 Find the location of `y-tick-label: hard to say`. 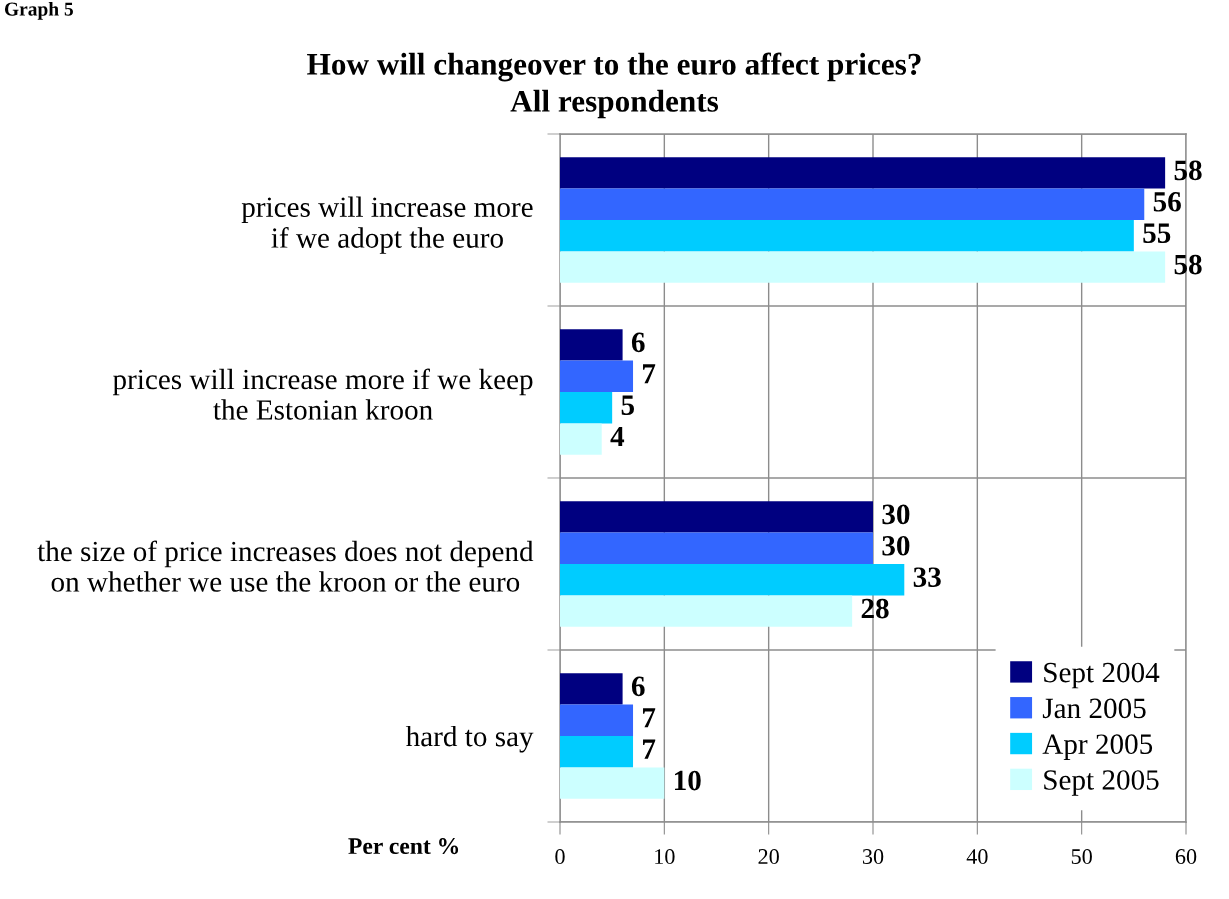

y-tick-label: hard to say is located at coordinates (469, 739).